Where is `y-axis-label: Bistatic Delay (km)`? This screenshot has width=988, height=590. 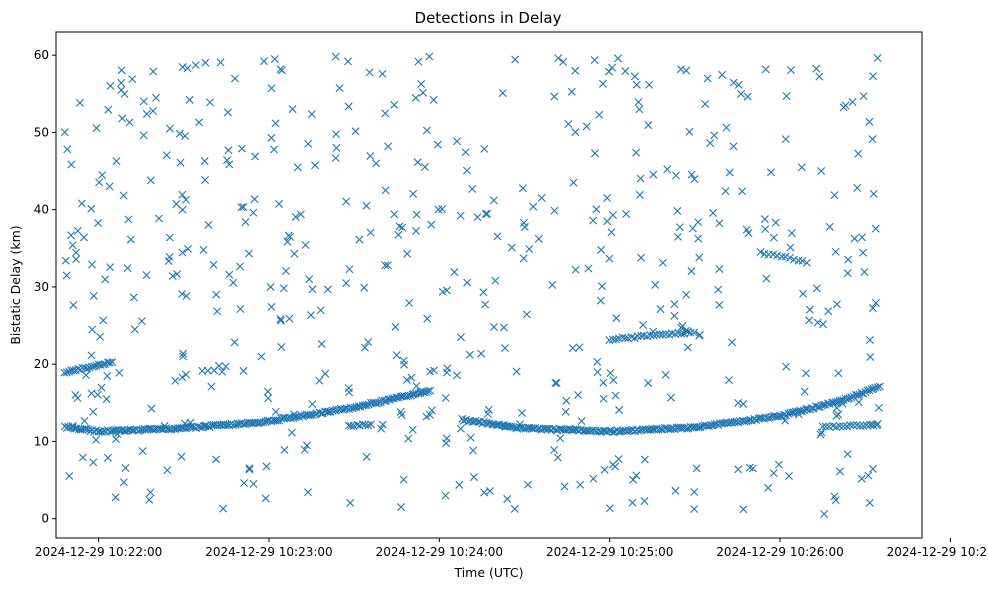 y-axis-label: Bistatic Delay (km) is located at coordinates (15, 284).